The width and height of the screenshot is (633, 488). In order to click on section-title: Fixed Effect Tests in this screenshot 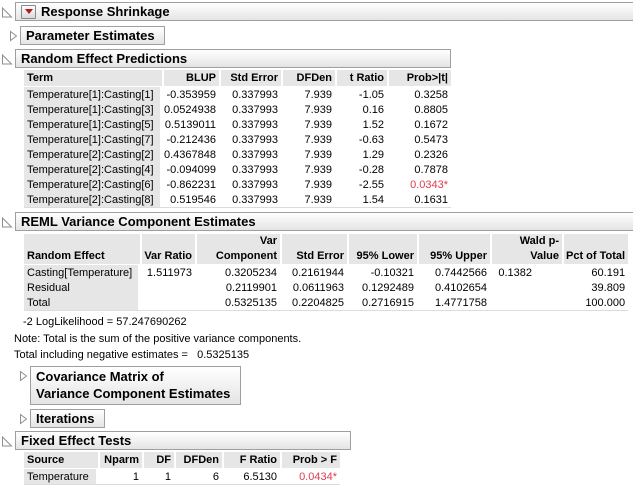, I will do `click(76, 440)`.